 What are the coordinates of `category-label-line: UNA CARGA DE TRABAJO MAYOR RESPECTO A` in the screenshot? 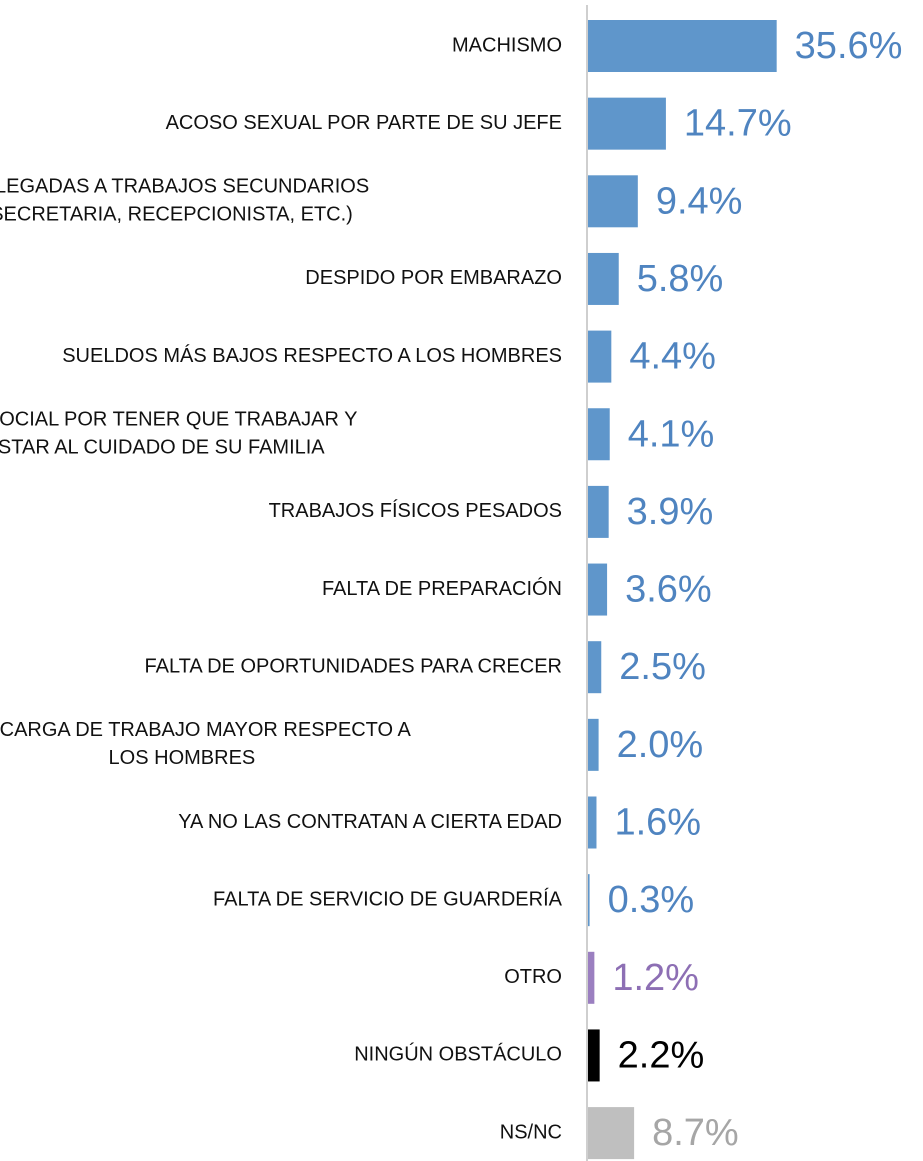 It's located at (206, 730).